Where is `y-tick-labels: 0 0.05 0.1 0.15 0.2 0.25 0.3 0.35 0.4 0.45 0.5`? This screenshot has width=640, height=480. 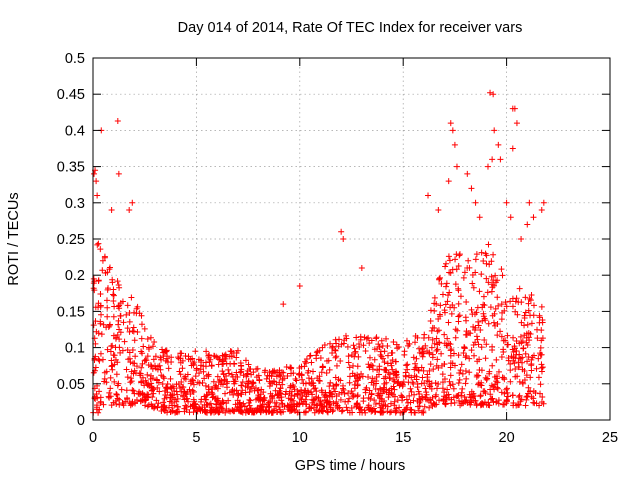 y-tick-labels: 0 0.05 0.1 0.15 0.2 0.25 0.3 0.35 0.4 0.45 0.5 is located at coordinates (71, 240).